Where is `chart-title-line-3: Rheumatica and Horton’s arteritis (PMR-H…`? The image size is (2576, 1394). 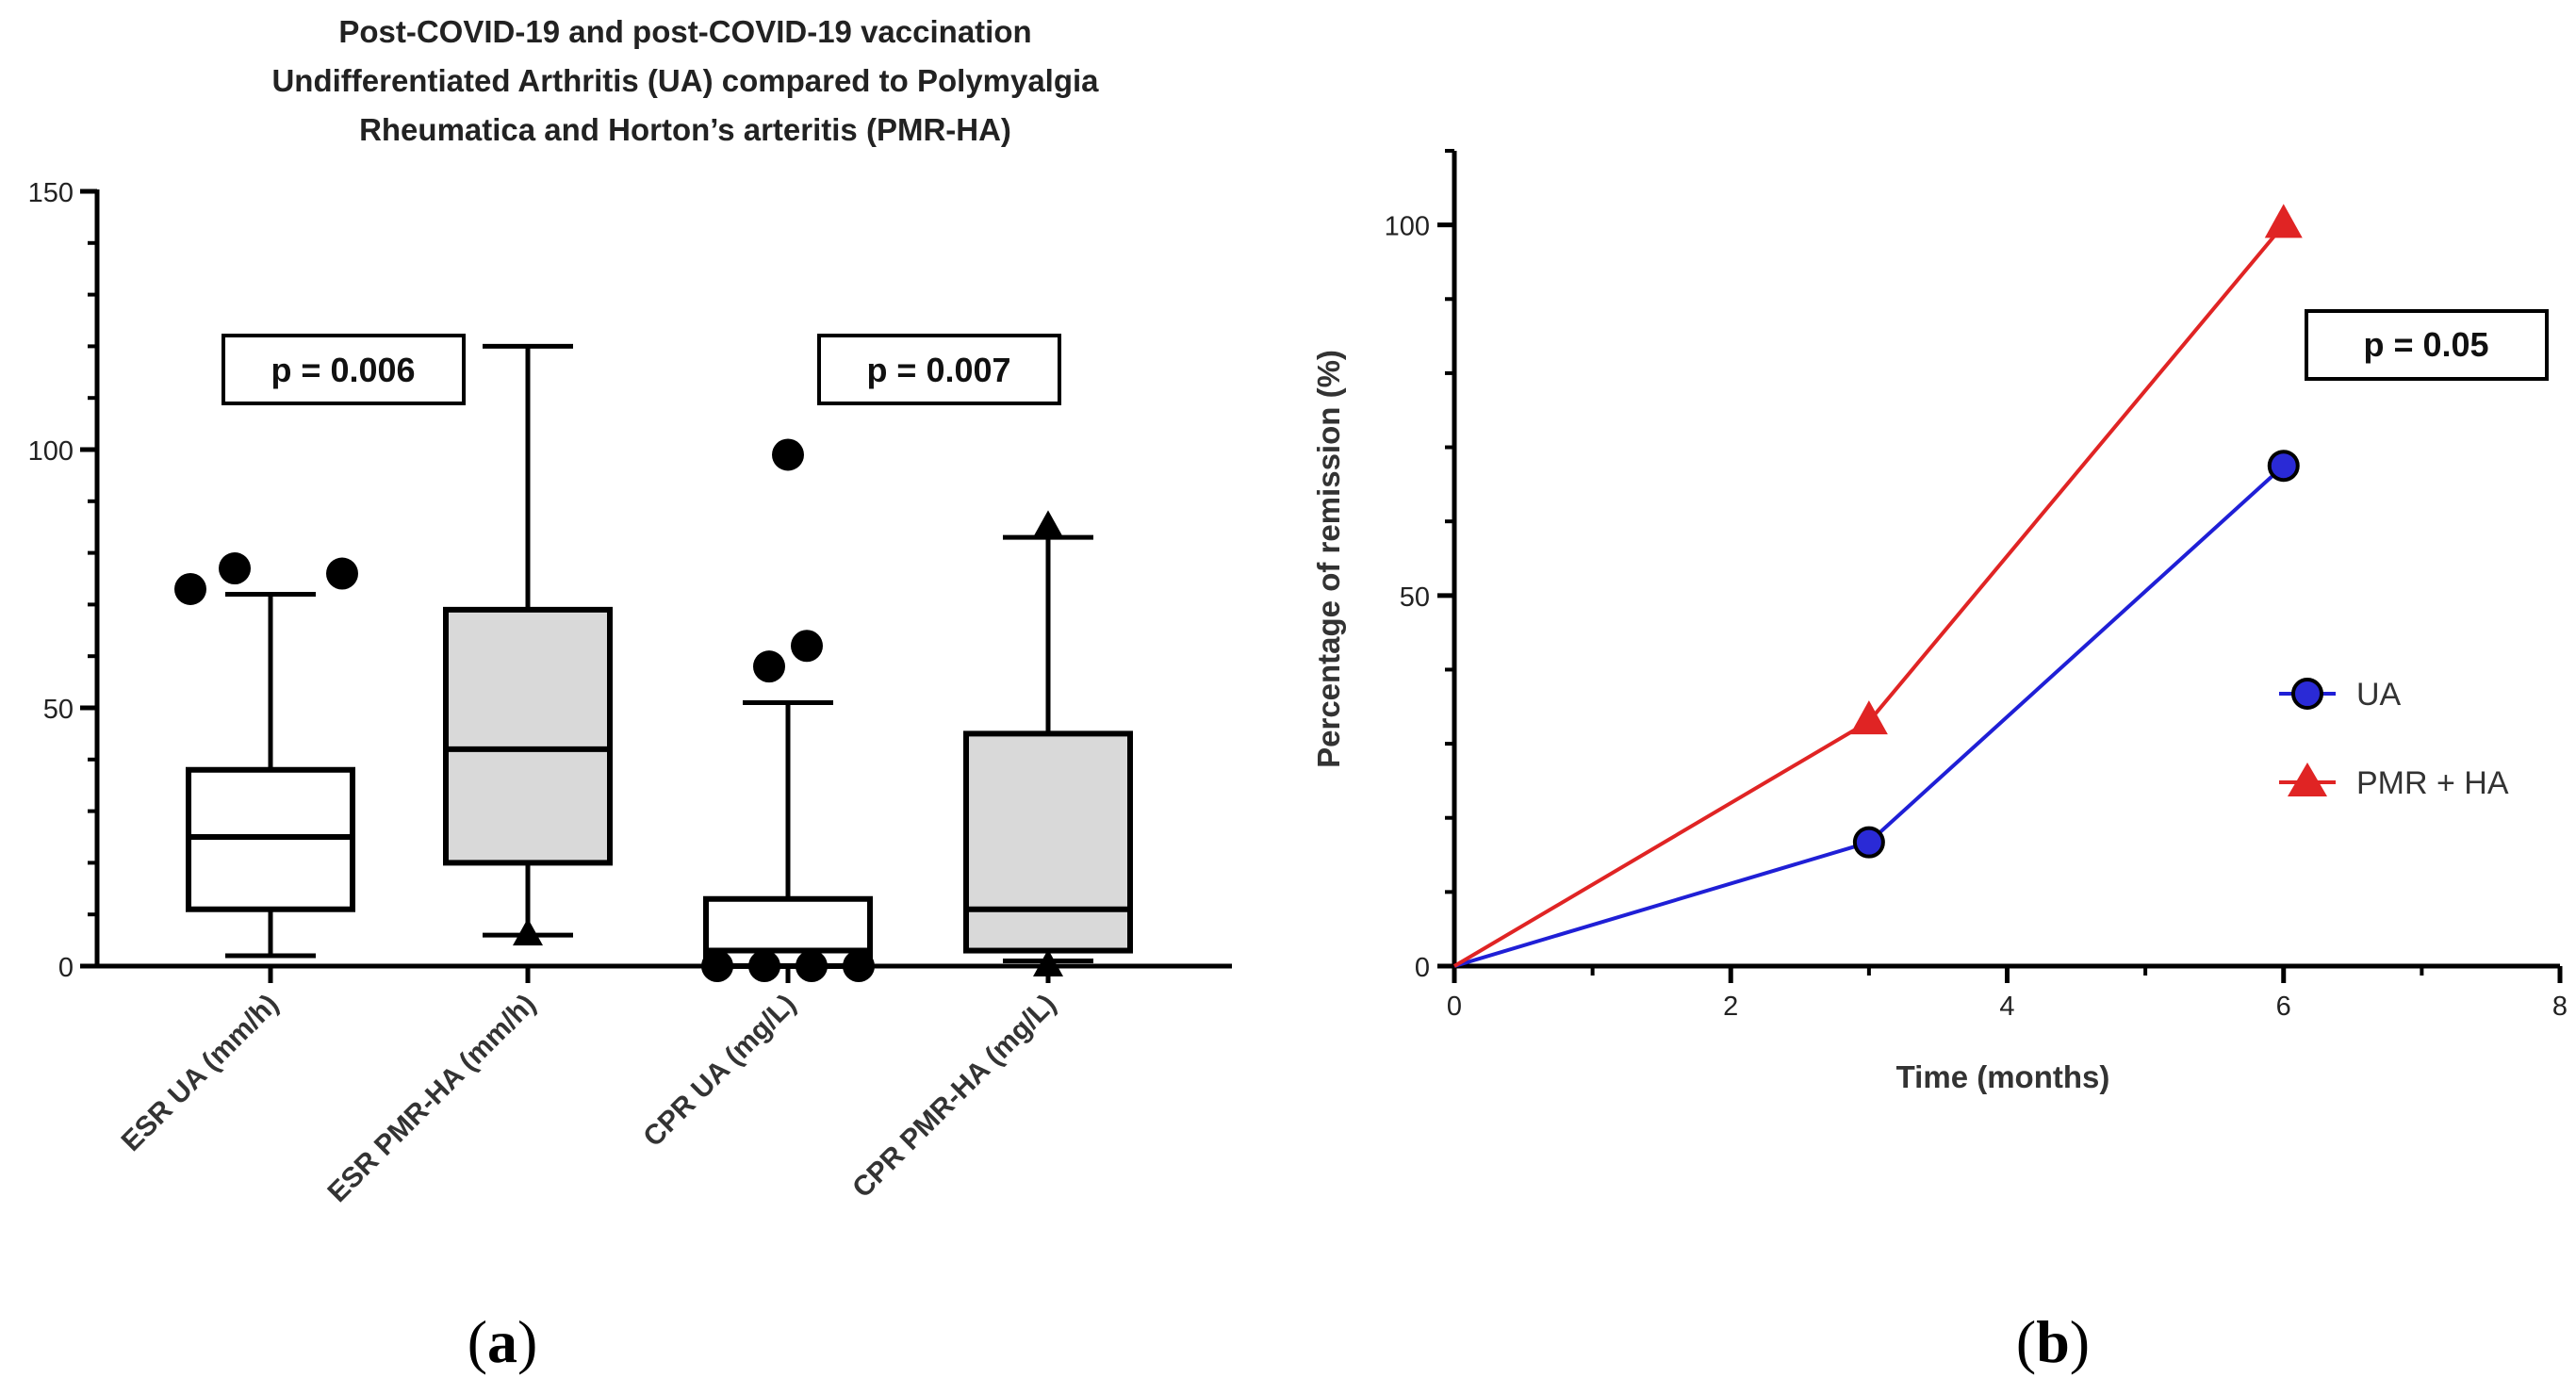 chart-title-line-3: Rheumatica and Horton’s arteritis (PMR-H… is located at coordinates (685, 129).